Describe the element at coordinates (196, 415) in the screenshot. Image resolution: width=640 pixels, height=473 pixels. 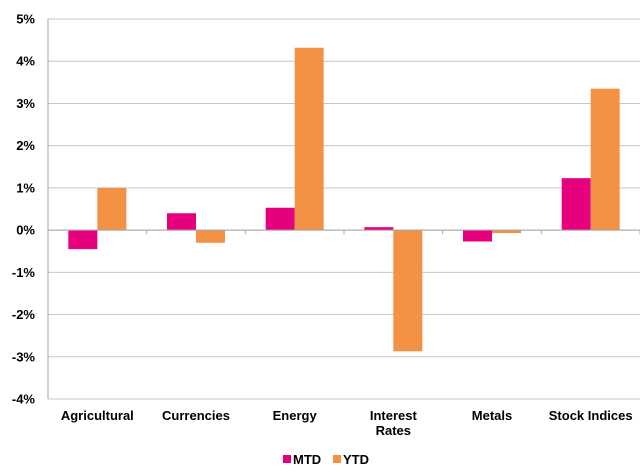
I see `x-tick-label: Currencies` at that location.